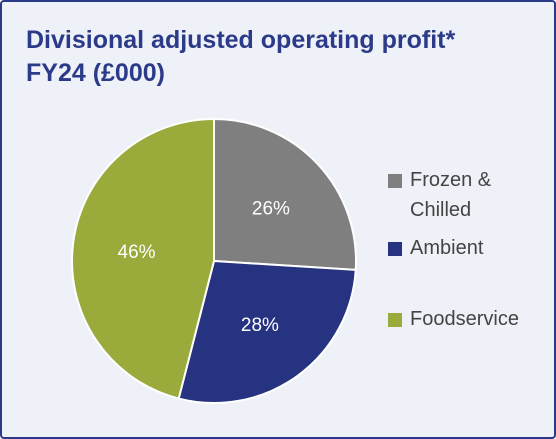 The height and width of the screenshot is (439, 556). I want to click on chart-title-line2: FY24 (£000), so click(95, 73).